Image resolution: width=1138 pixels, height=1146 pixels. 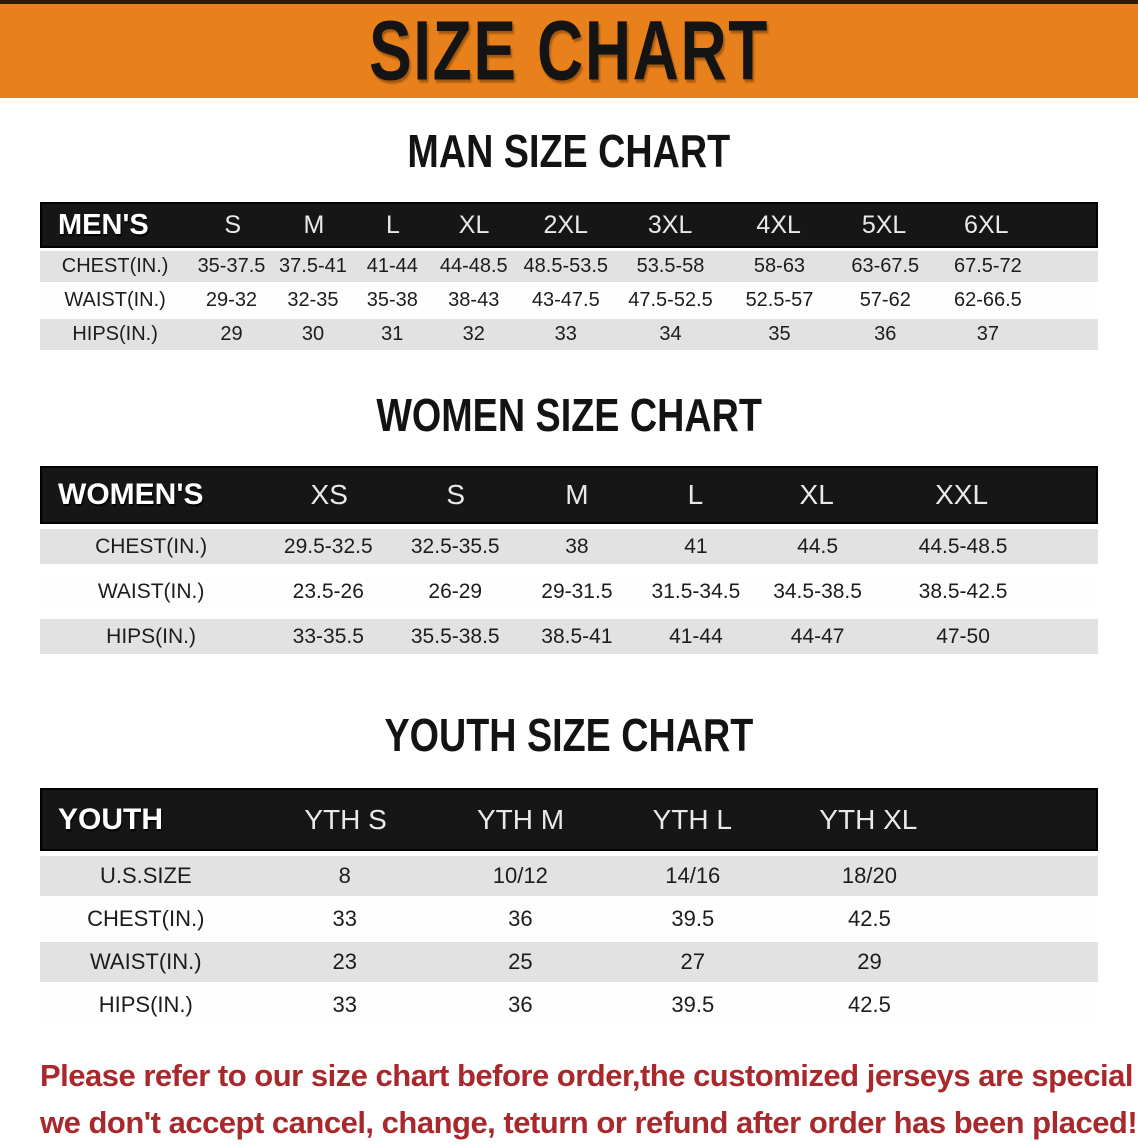 What do you see at coordinates (146, 876) in the screenshot?
I see `row-label: U.S.SIZE` at bounding box center [146, 876].